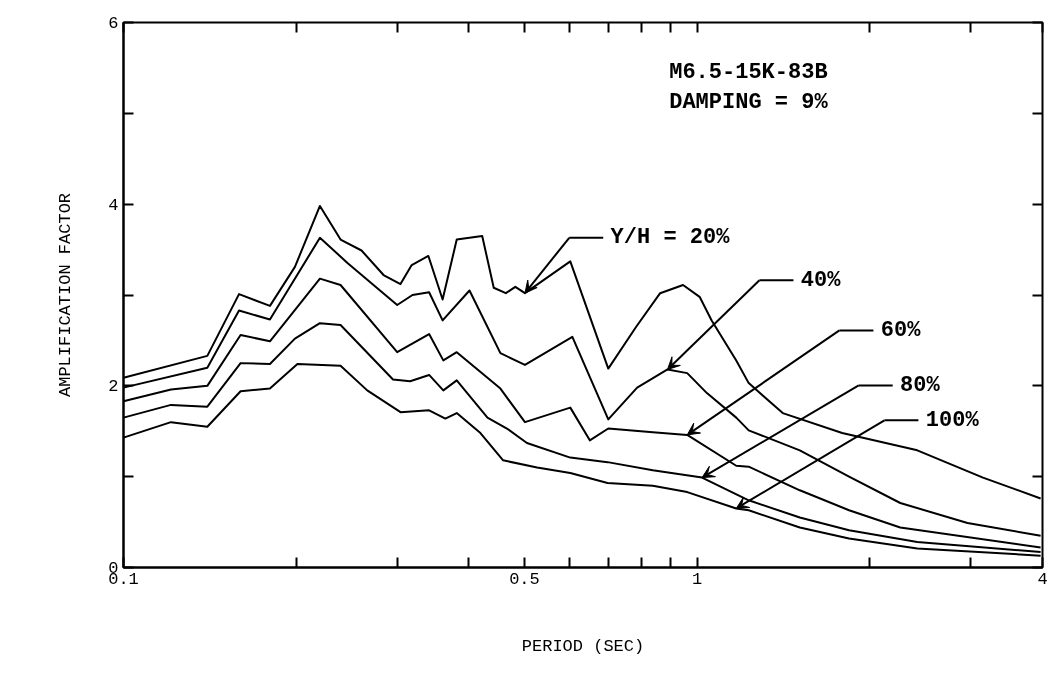  What do you see at coordinates (583, 646) in the screenshot?
I see `x-axis-title: PERIOD (SEC)` at bounding box center [583, 646].